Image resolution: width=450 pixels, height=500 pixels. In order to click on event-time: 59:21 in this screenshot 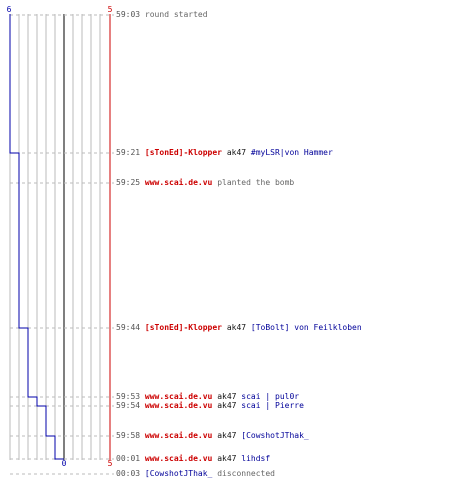, I will do `click(128, 152)`.